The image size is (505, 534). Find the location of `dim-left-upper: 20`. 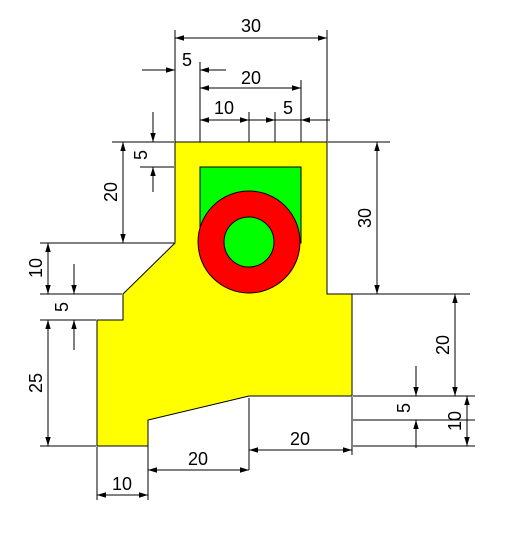

dim-left-upper: 20 is located at coordinates (111, 192).